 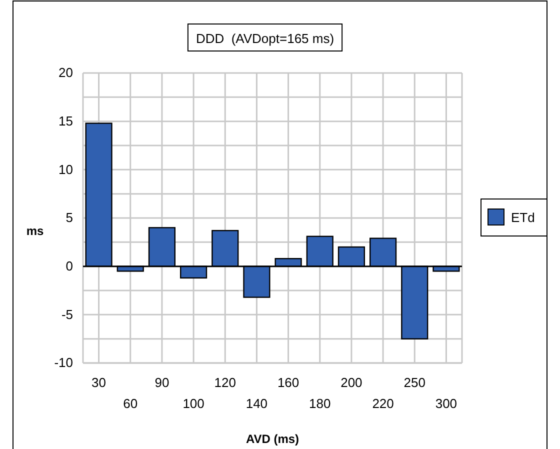 What do you see at coordinates (35, 231) in the screenshot?
I see `y-axis-title: ms` at bounding box center [35, 231].